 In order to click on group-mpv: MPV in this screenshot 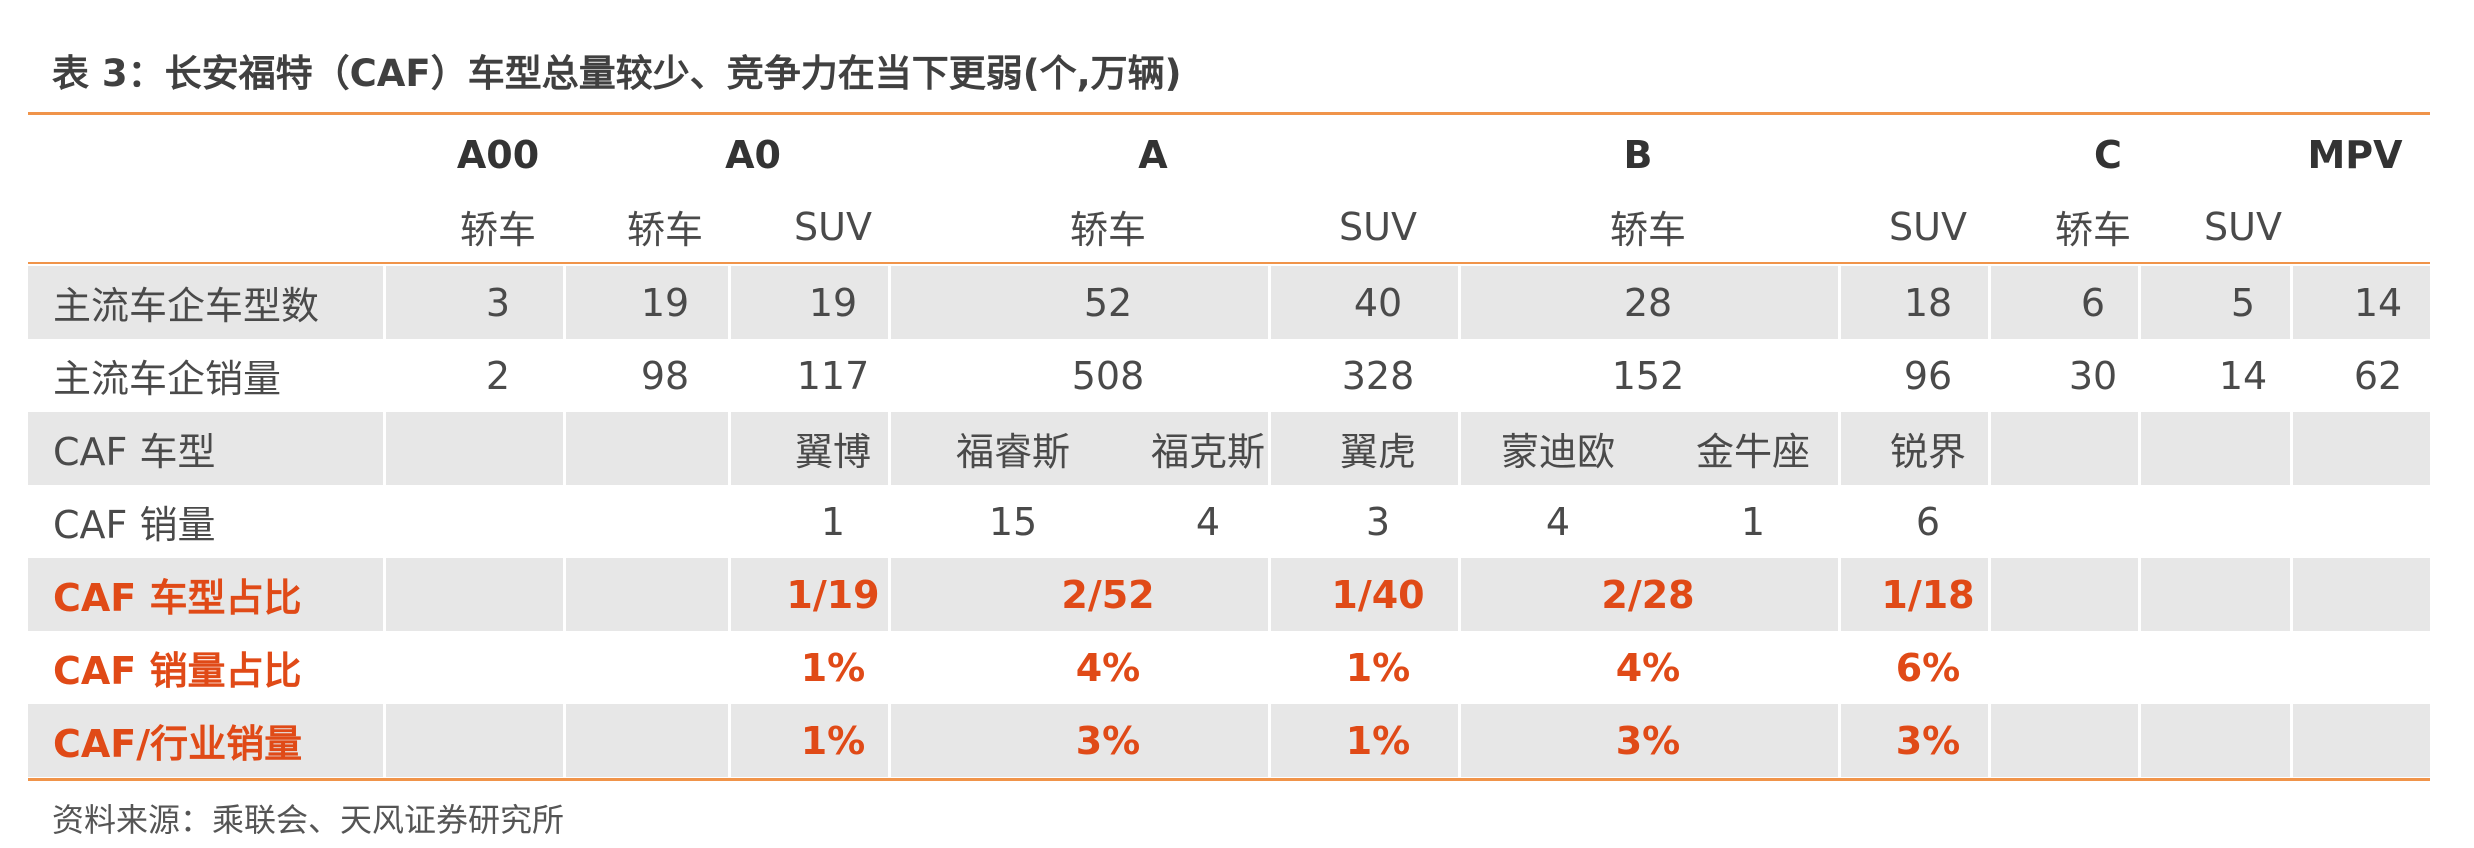, I will do `click(2355, 154)`.